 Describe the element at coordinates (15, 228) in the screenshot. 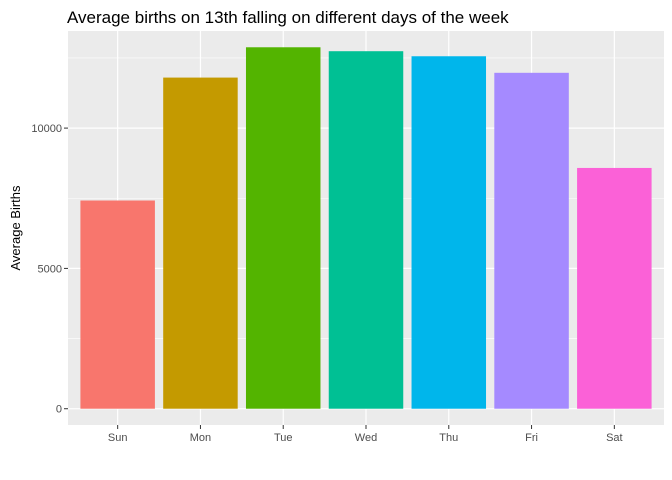

I see `y-axis-title: Average Births` at that location.